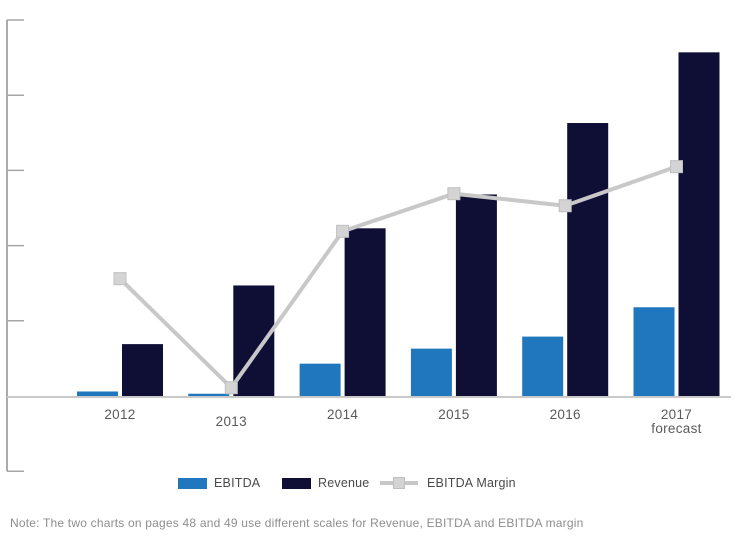  Describe the element at coordinates (453, 414) in the screenshot. I see `x-axis-label-2015: 2015` at that location.